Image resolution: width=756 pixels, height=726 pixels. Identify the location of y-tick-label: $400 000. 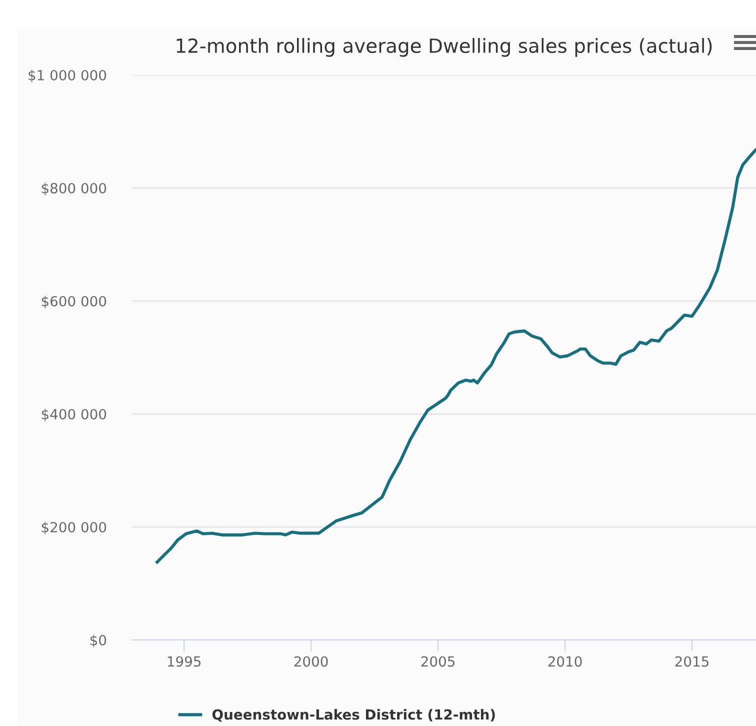
(74, 415).